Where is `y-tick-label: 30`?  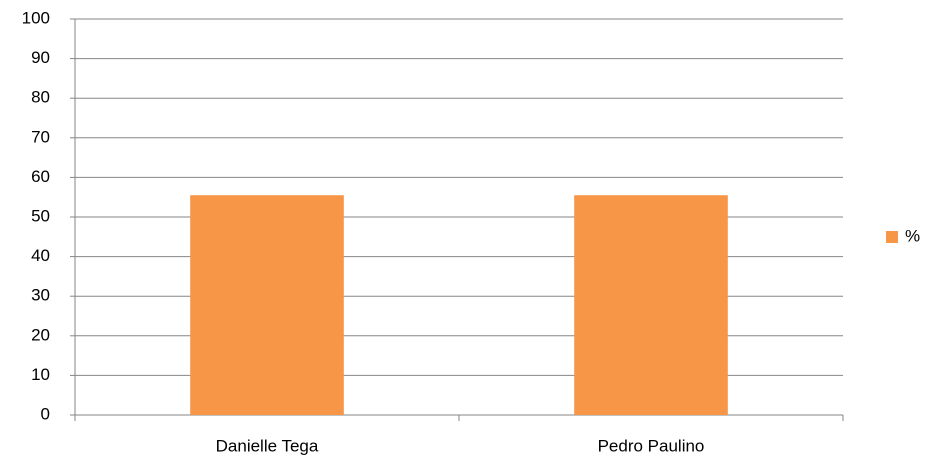 y-tick-label: 30 is located at coordinates (40, 295).